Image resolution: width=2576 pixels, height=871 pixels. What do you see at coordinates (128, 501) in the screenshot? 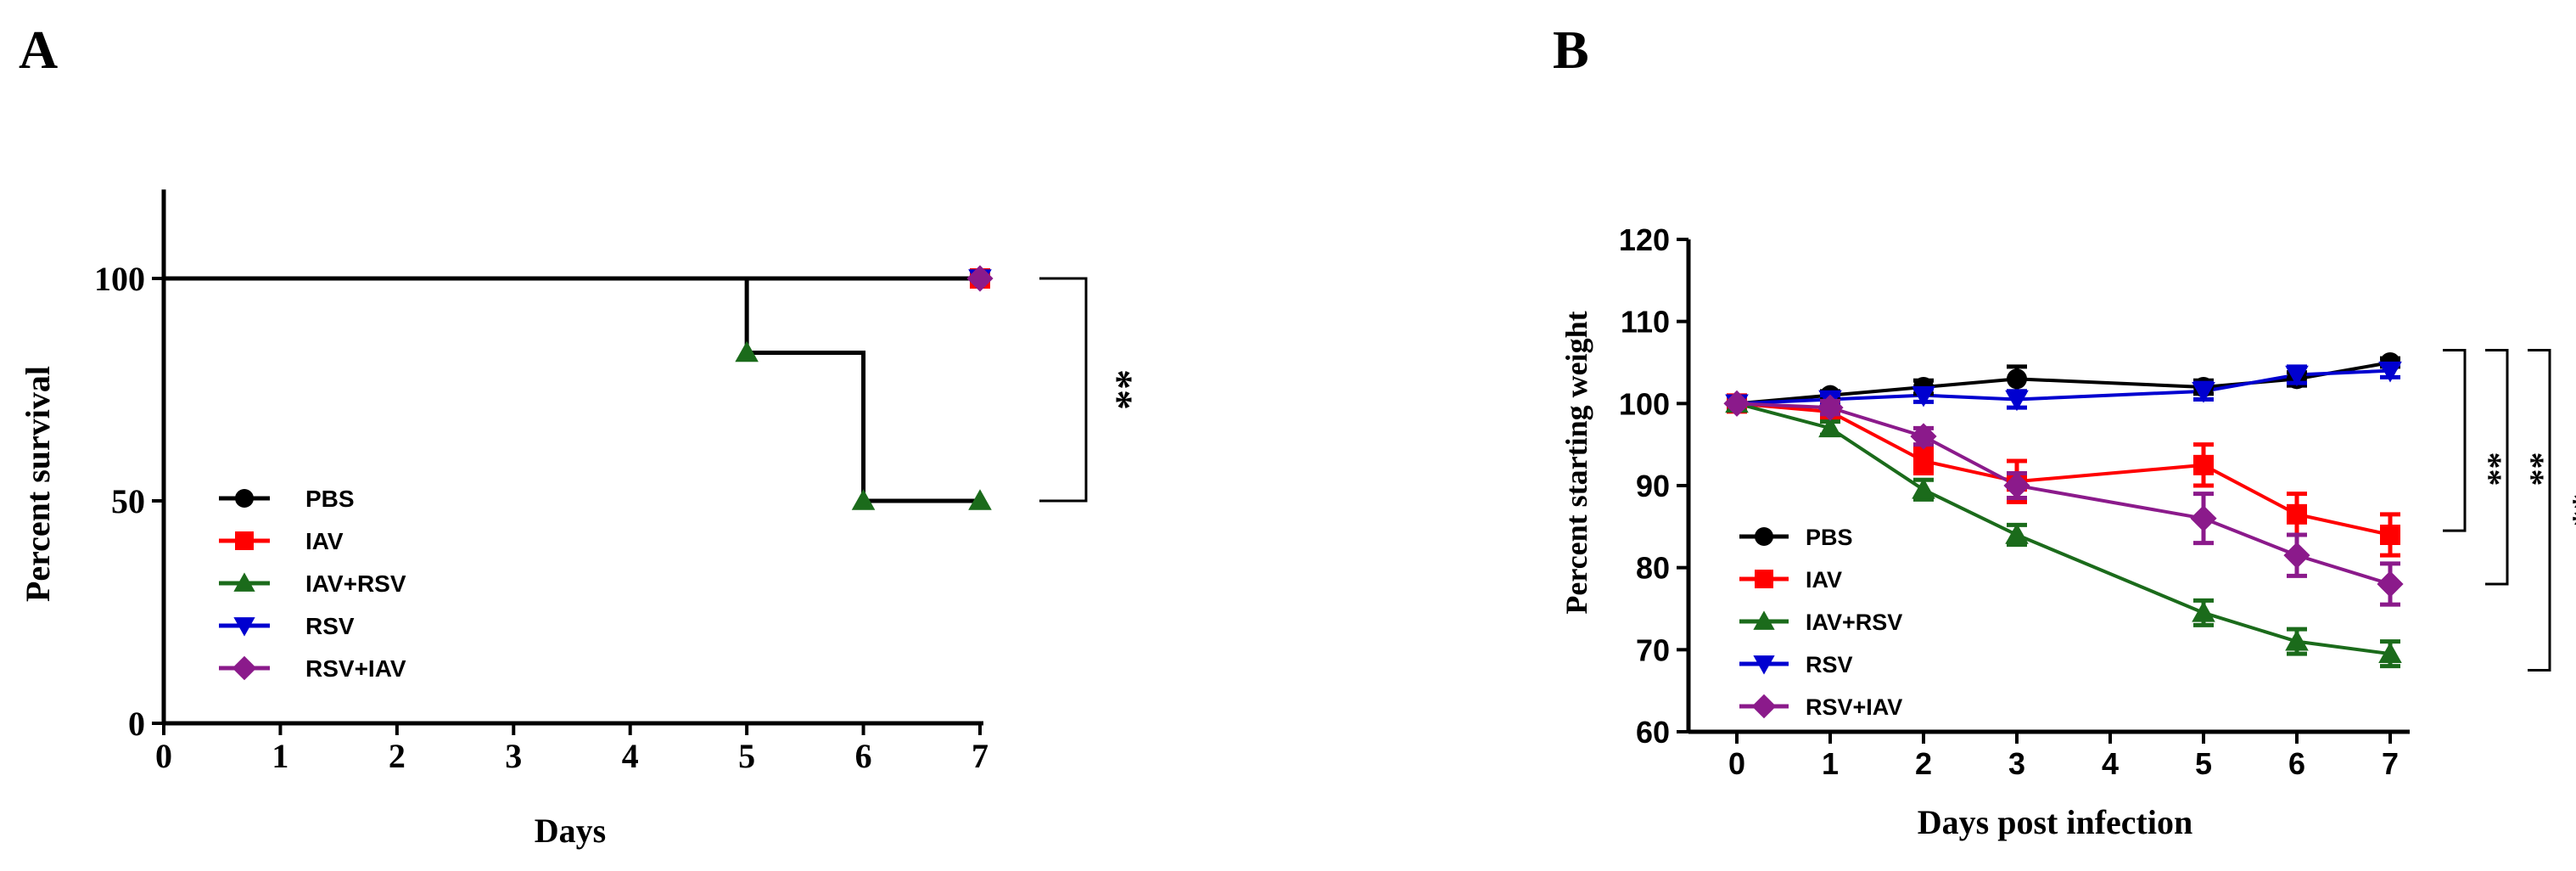
I see `y-tick-label: 50` at bounding box center [128, 501].